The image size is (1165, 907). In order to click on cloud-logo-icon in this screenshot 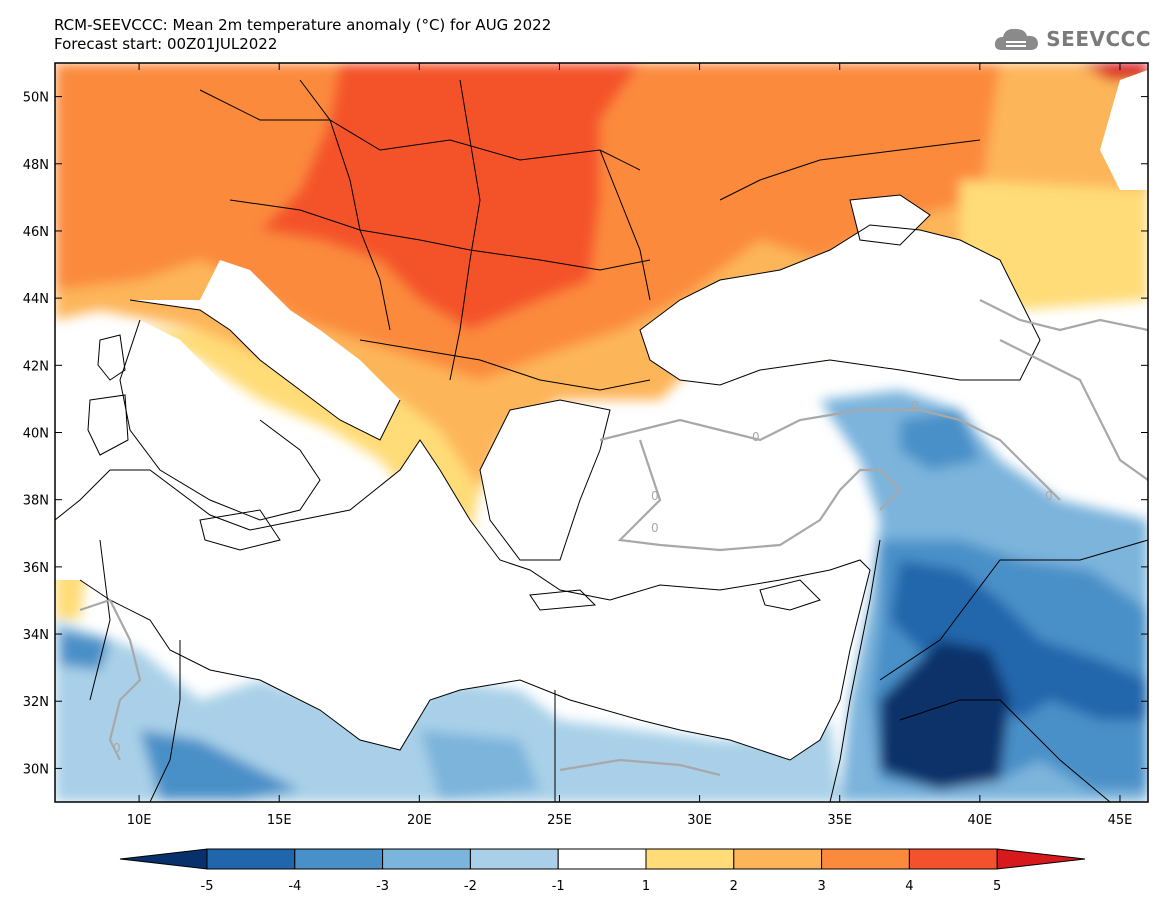, I will do `click(1017, 39)`.